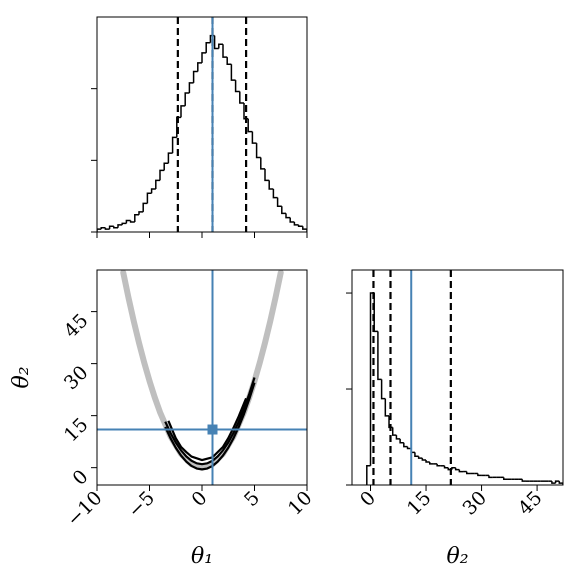 The image size is (582, 583). What do you see at coordinates (212, 429) in the screenshot?
I see `truth-marker` at bounding box center [212, 429].